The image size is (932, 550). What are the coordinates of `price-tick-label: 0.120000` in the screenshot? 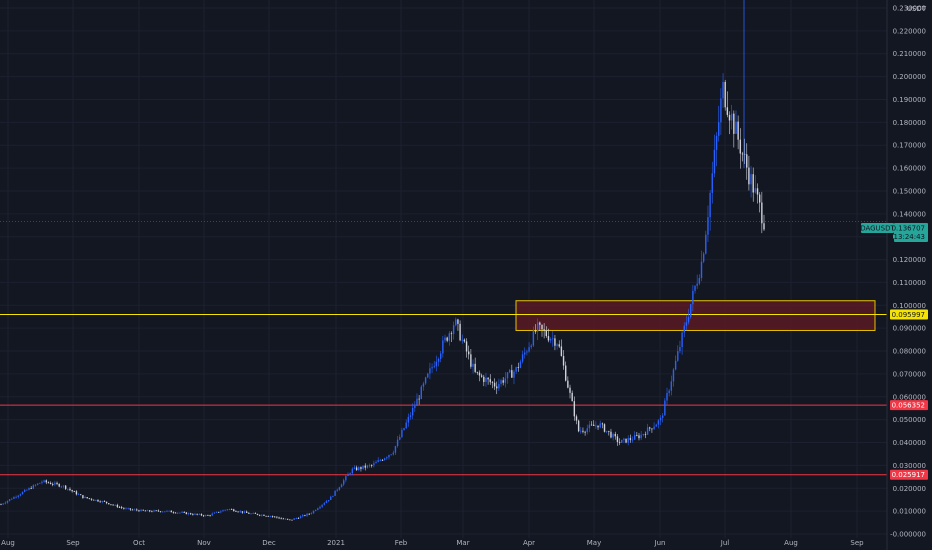 It's located at (909, 260).